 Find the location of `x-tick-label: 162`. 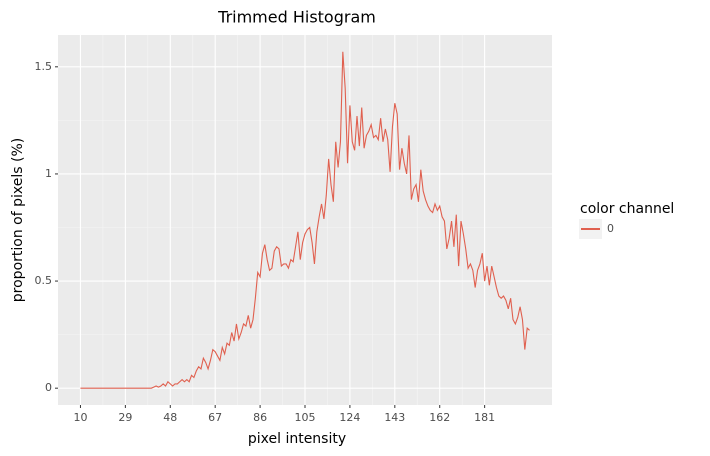

x-tick-label: 162 is located at coordinates (439, 417).